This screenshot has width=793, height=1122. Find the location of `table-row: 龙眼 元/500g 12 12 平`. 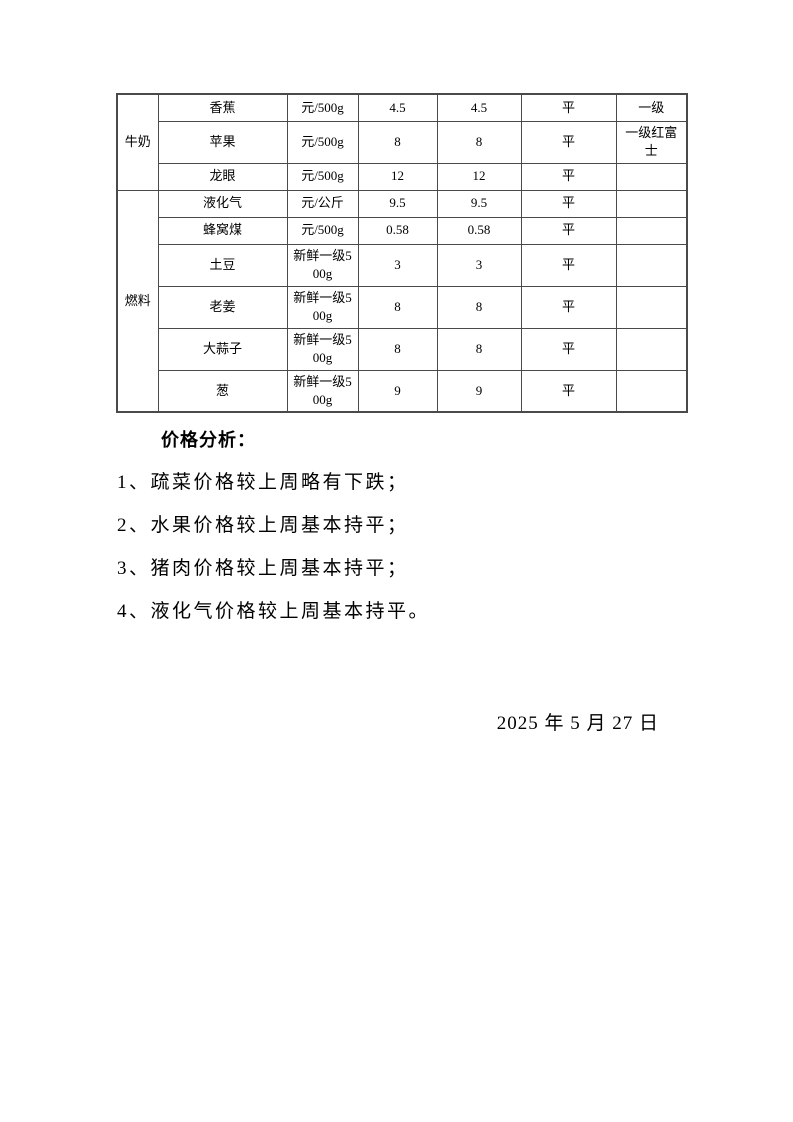

table-row: 龙眼 元/500g 12 12 平 is located at coordinates (402, 176).